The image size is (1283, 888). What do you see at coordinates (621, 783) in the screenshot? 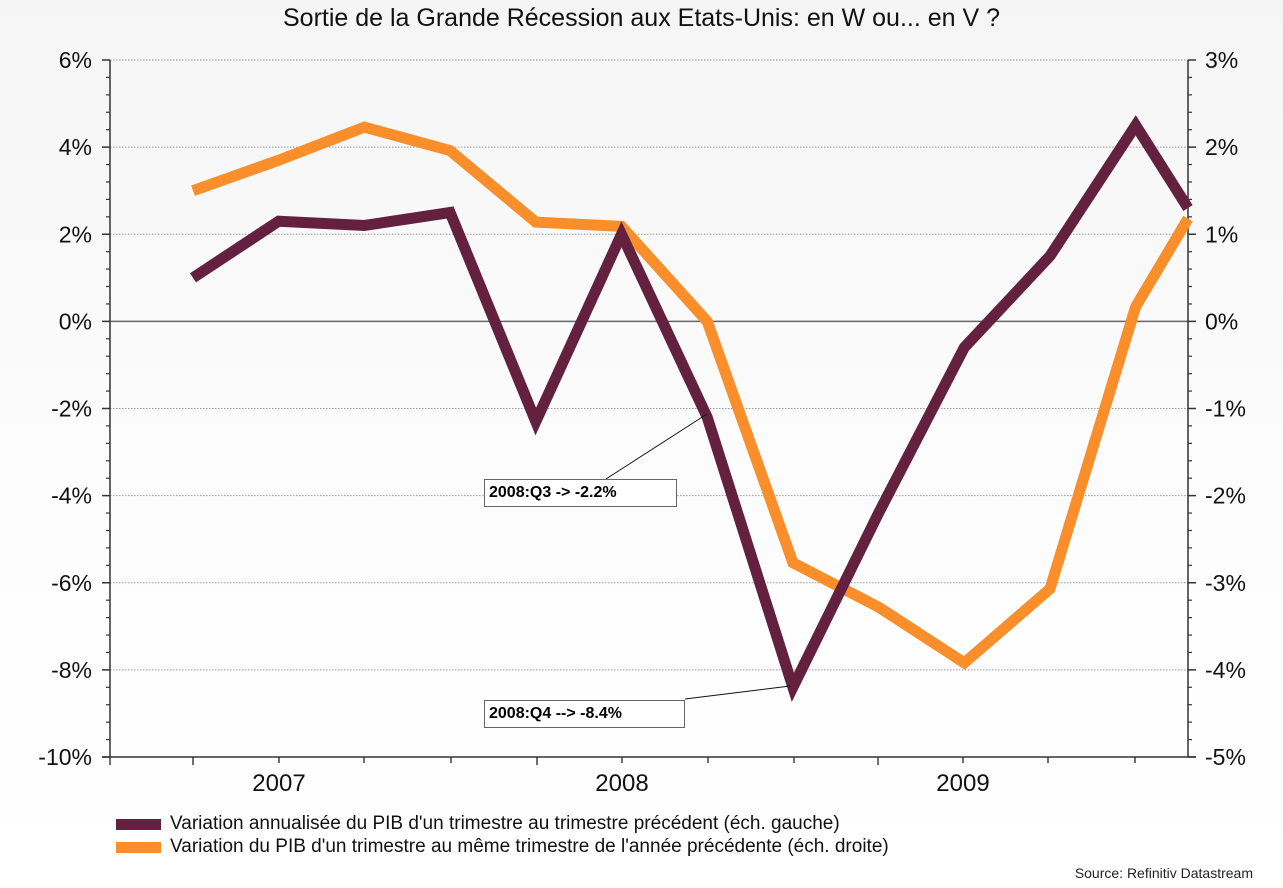
I see `year-label: 2008` at bounding box center [621, 783].